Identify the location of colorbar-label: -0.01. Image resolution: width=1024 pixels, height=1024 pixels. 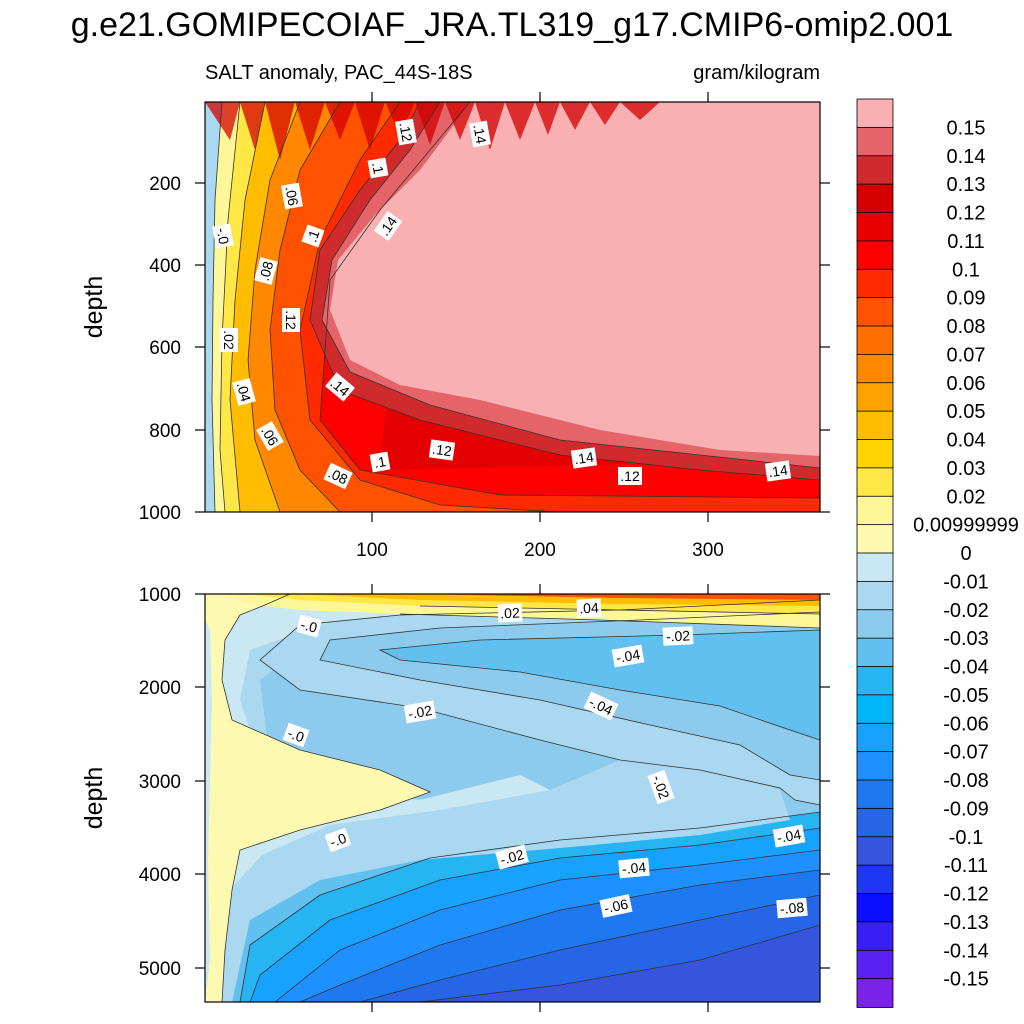
(966, 582).